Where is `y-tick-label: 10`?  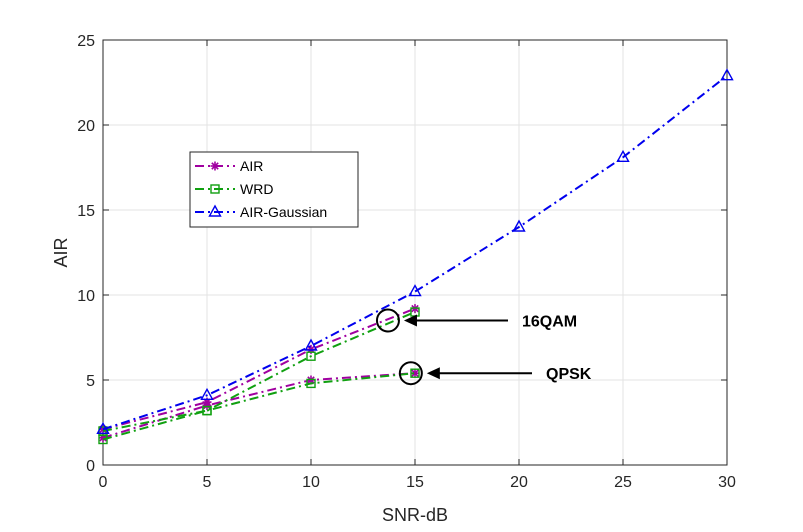 y-tick-label: 10 is located at coordinates (86, 296).